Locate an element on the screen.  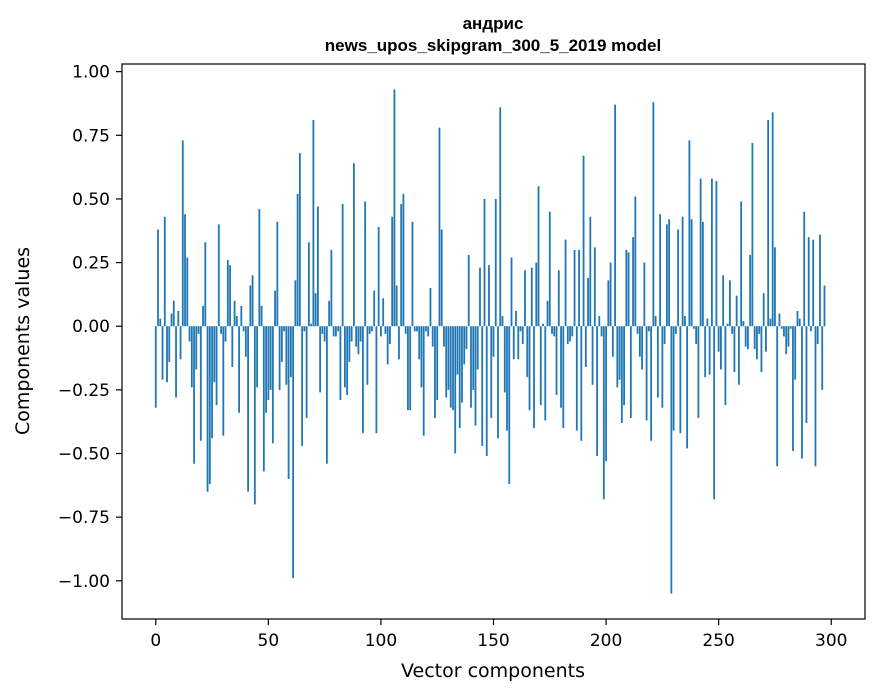
x-axis-ticks: 0 50 100 150 200 250 300 is located at coordinates (498, 635).